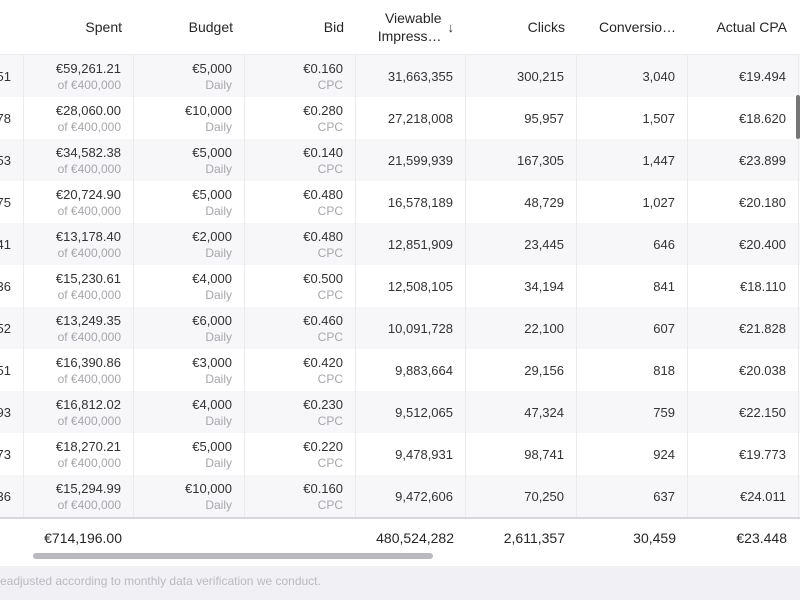 The width and height of the screenshot is (800, 600). What do you see at coordinates (300, 27) in the screenshot?
I see `header-bid: Bid` at bounding box center [300, 27].